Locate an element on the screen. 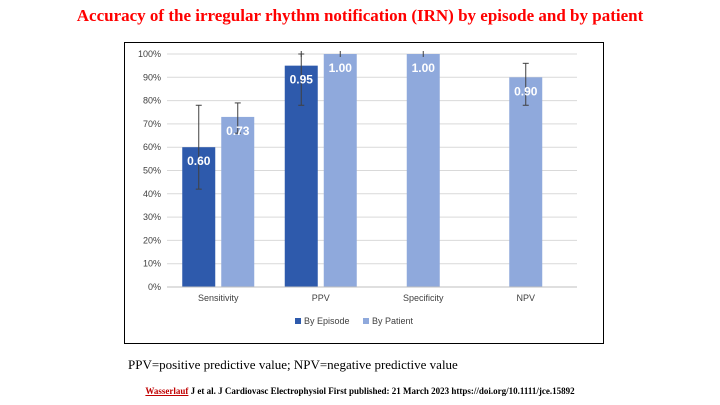 This screenshot has height=405, width=720. legend-label: By Patient is located at coordinates (393, 321).